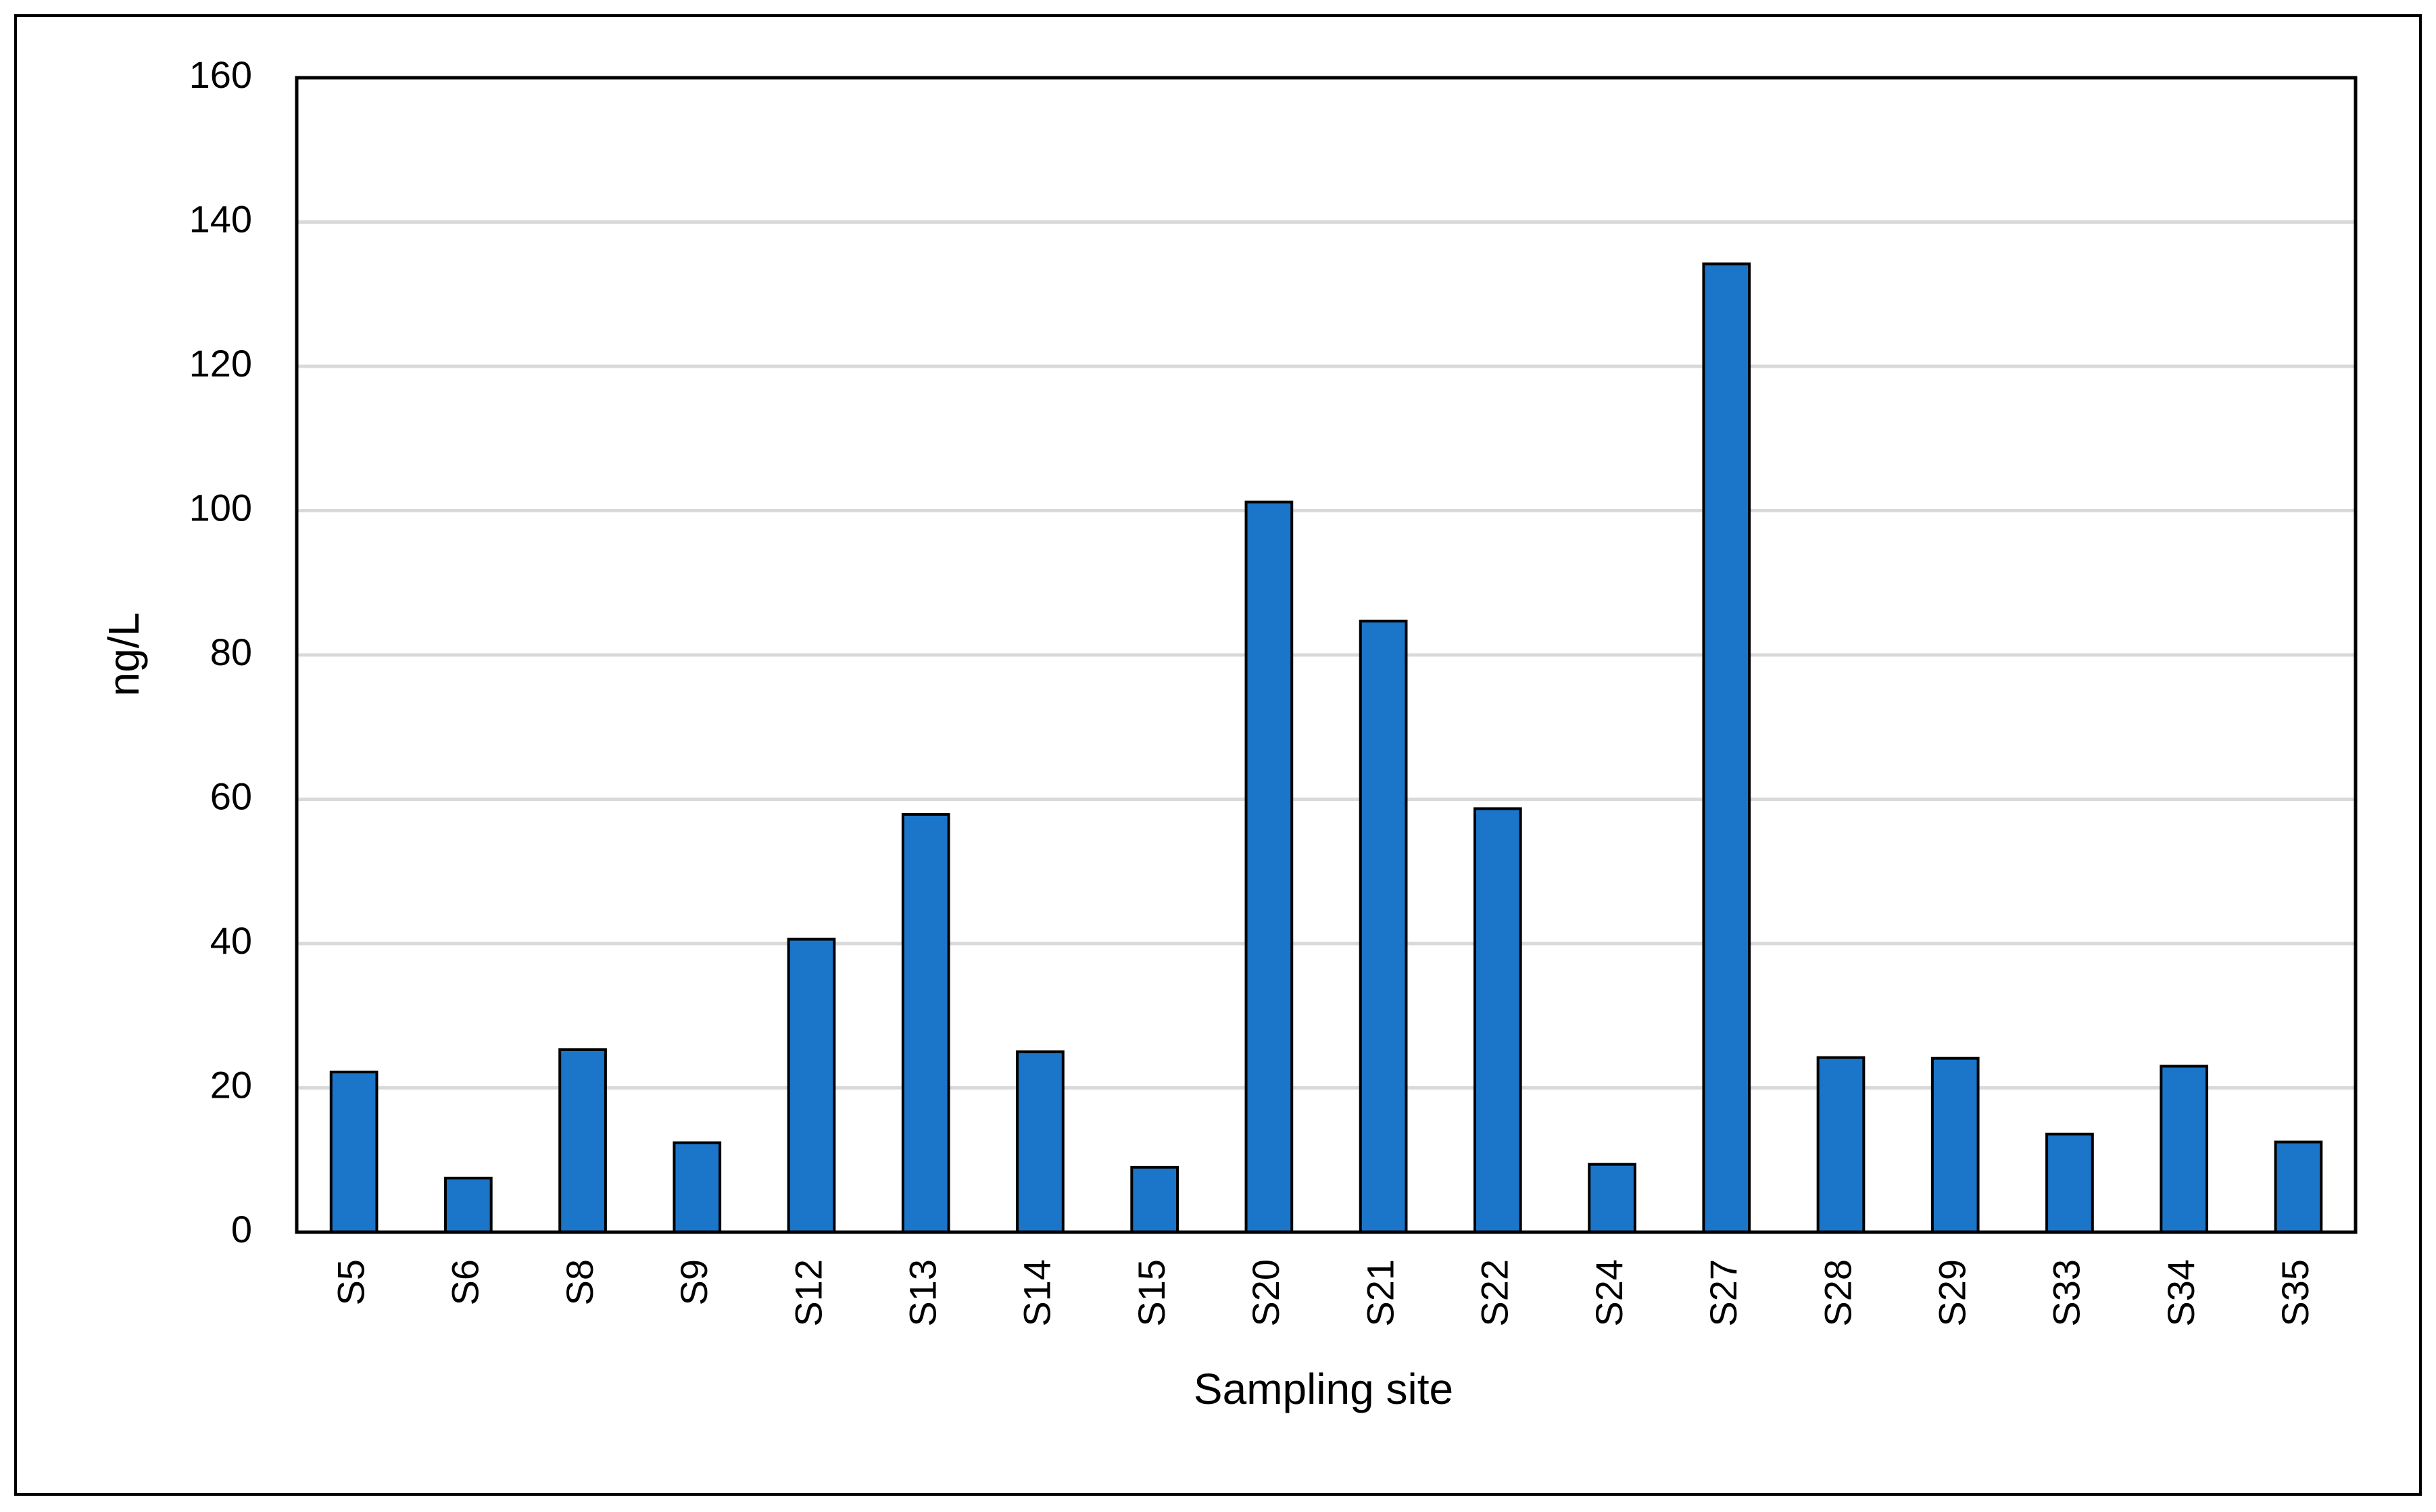 The height and width of the screenshot is (1512, 2436). Describe the element at coordinates (231, 796) in the screenshot. I see `y-tick-label: 60` at that location.